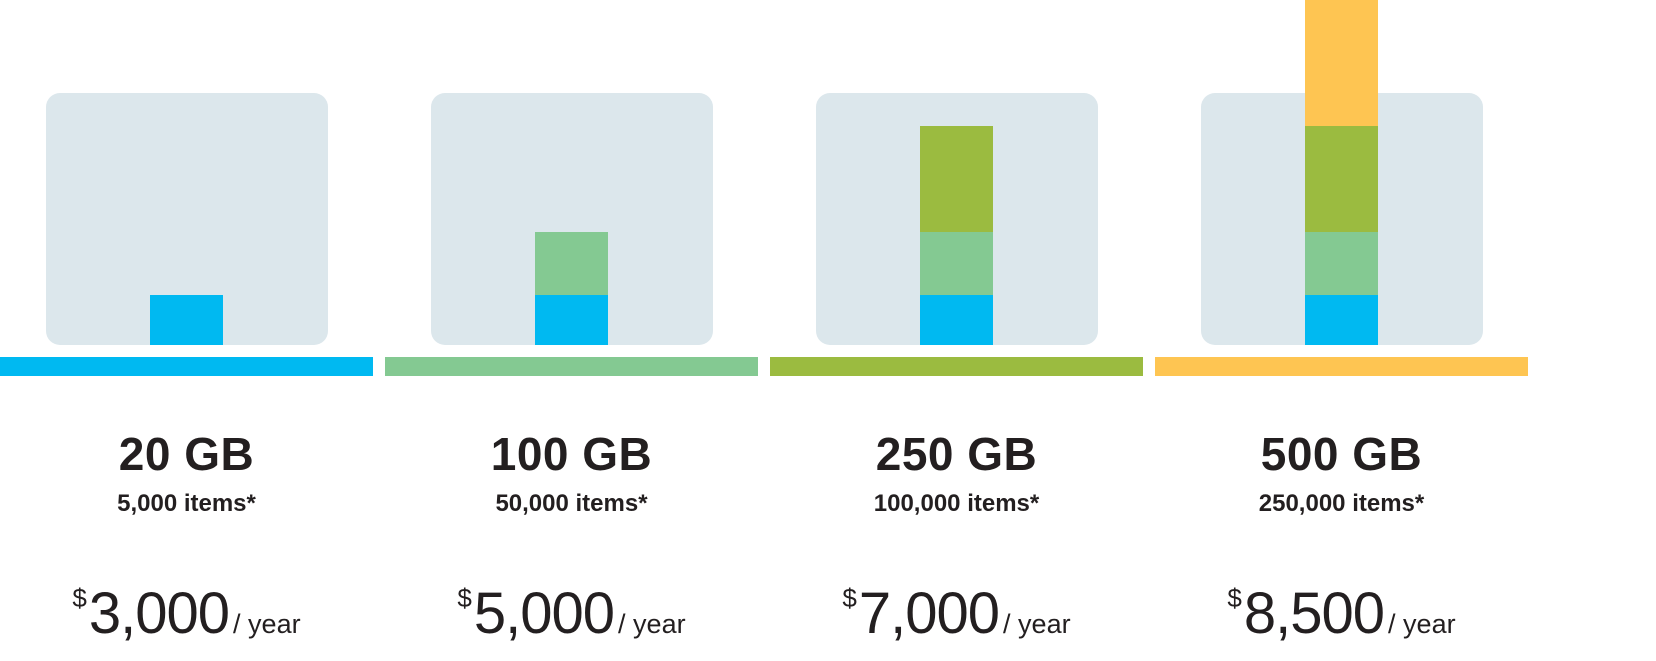 The width and height of the screenshot is (1656, 661). I want to click on plan-item-limit: 50,000 items*, so click(571, 503).